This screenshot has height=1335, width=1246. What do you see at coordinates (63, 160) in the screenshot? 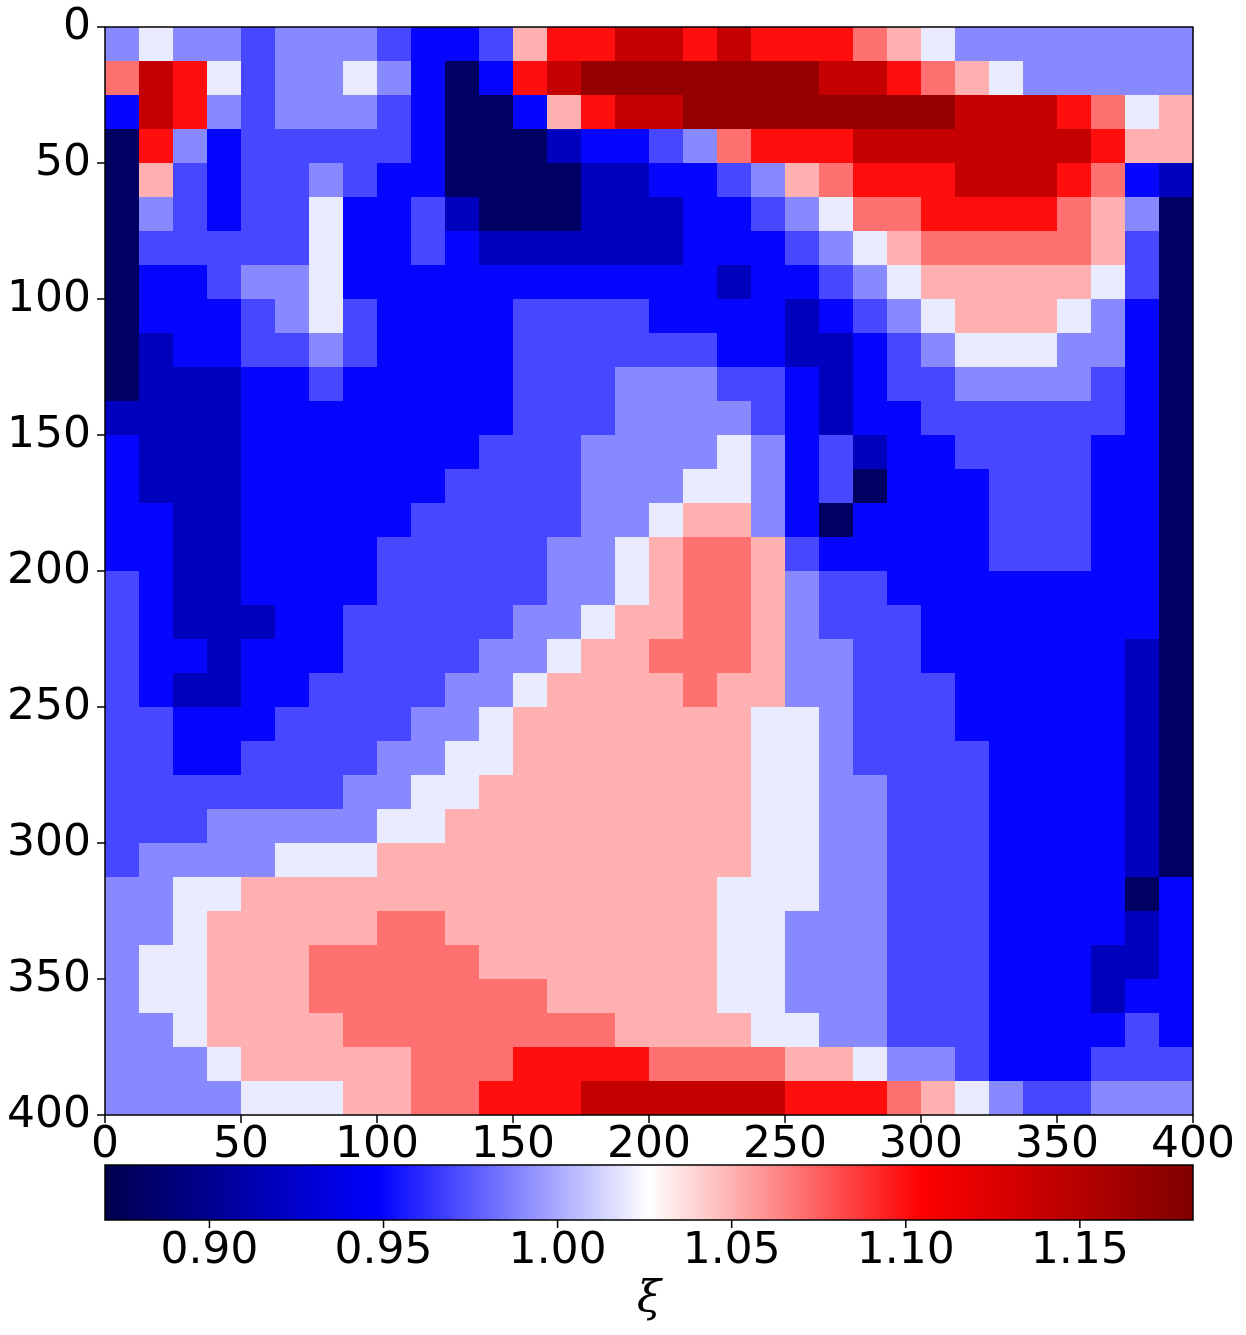
I see `y-tick-label: 50` at bounding box center [63, 160].